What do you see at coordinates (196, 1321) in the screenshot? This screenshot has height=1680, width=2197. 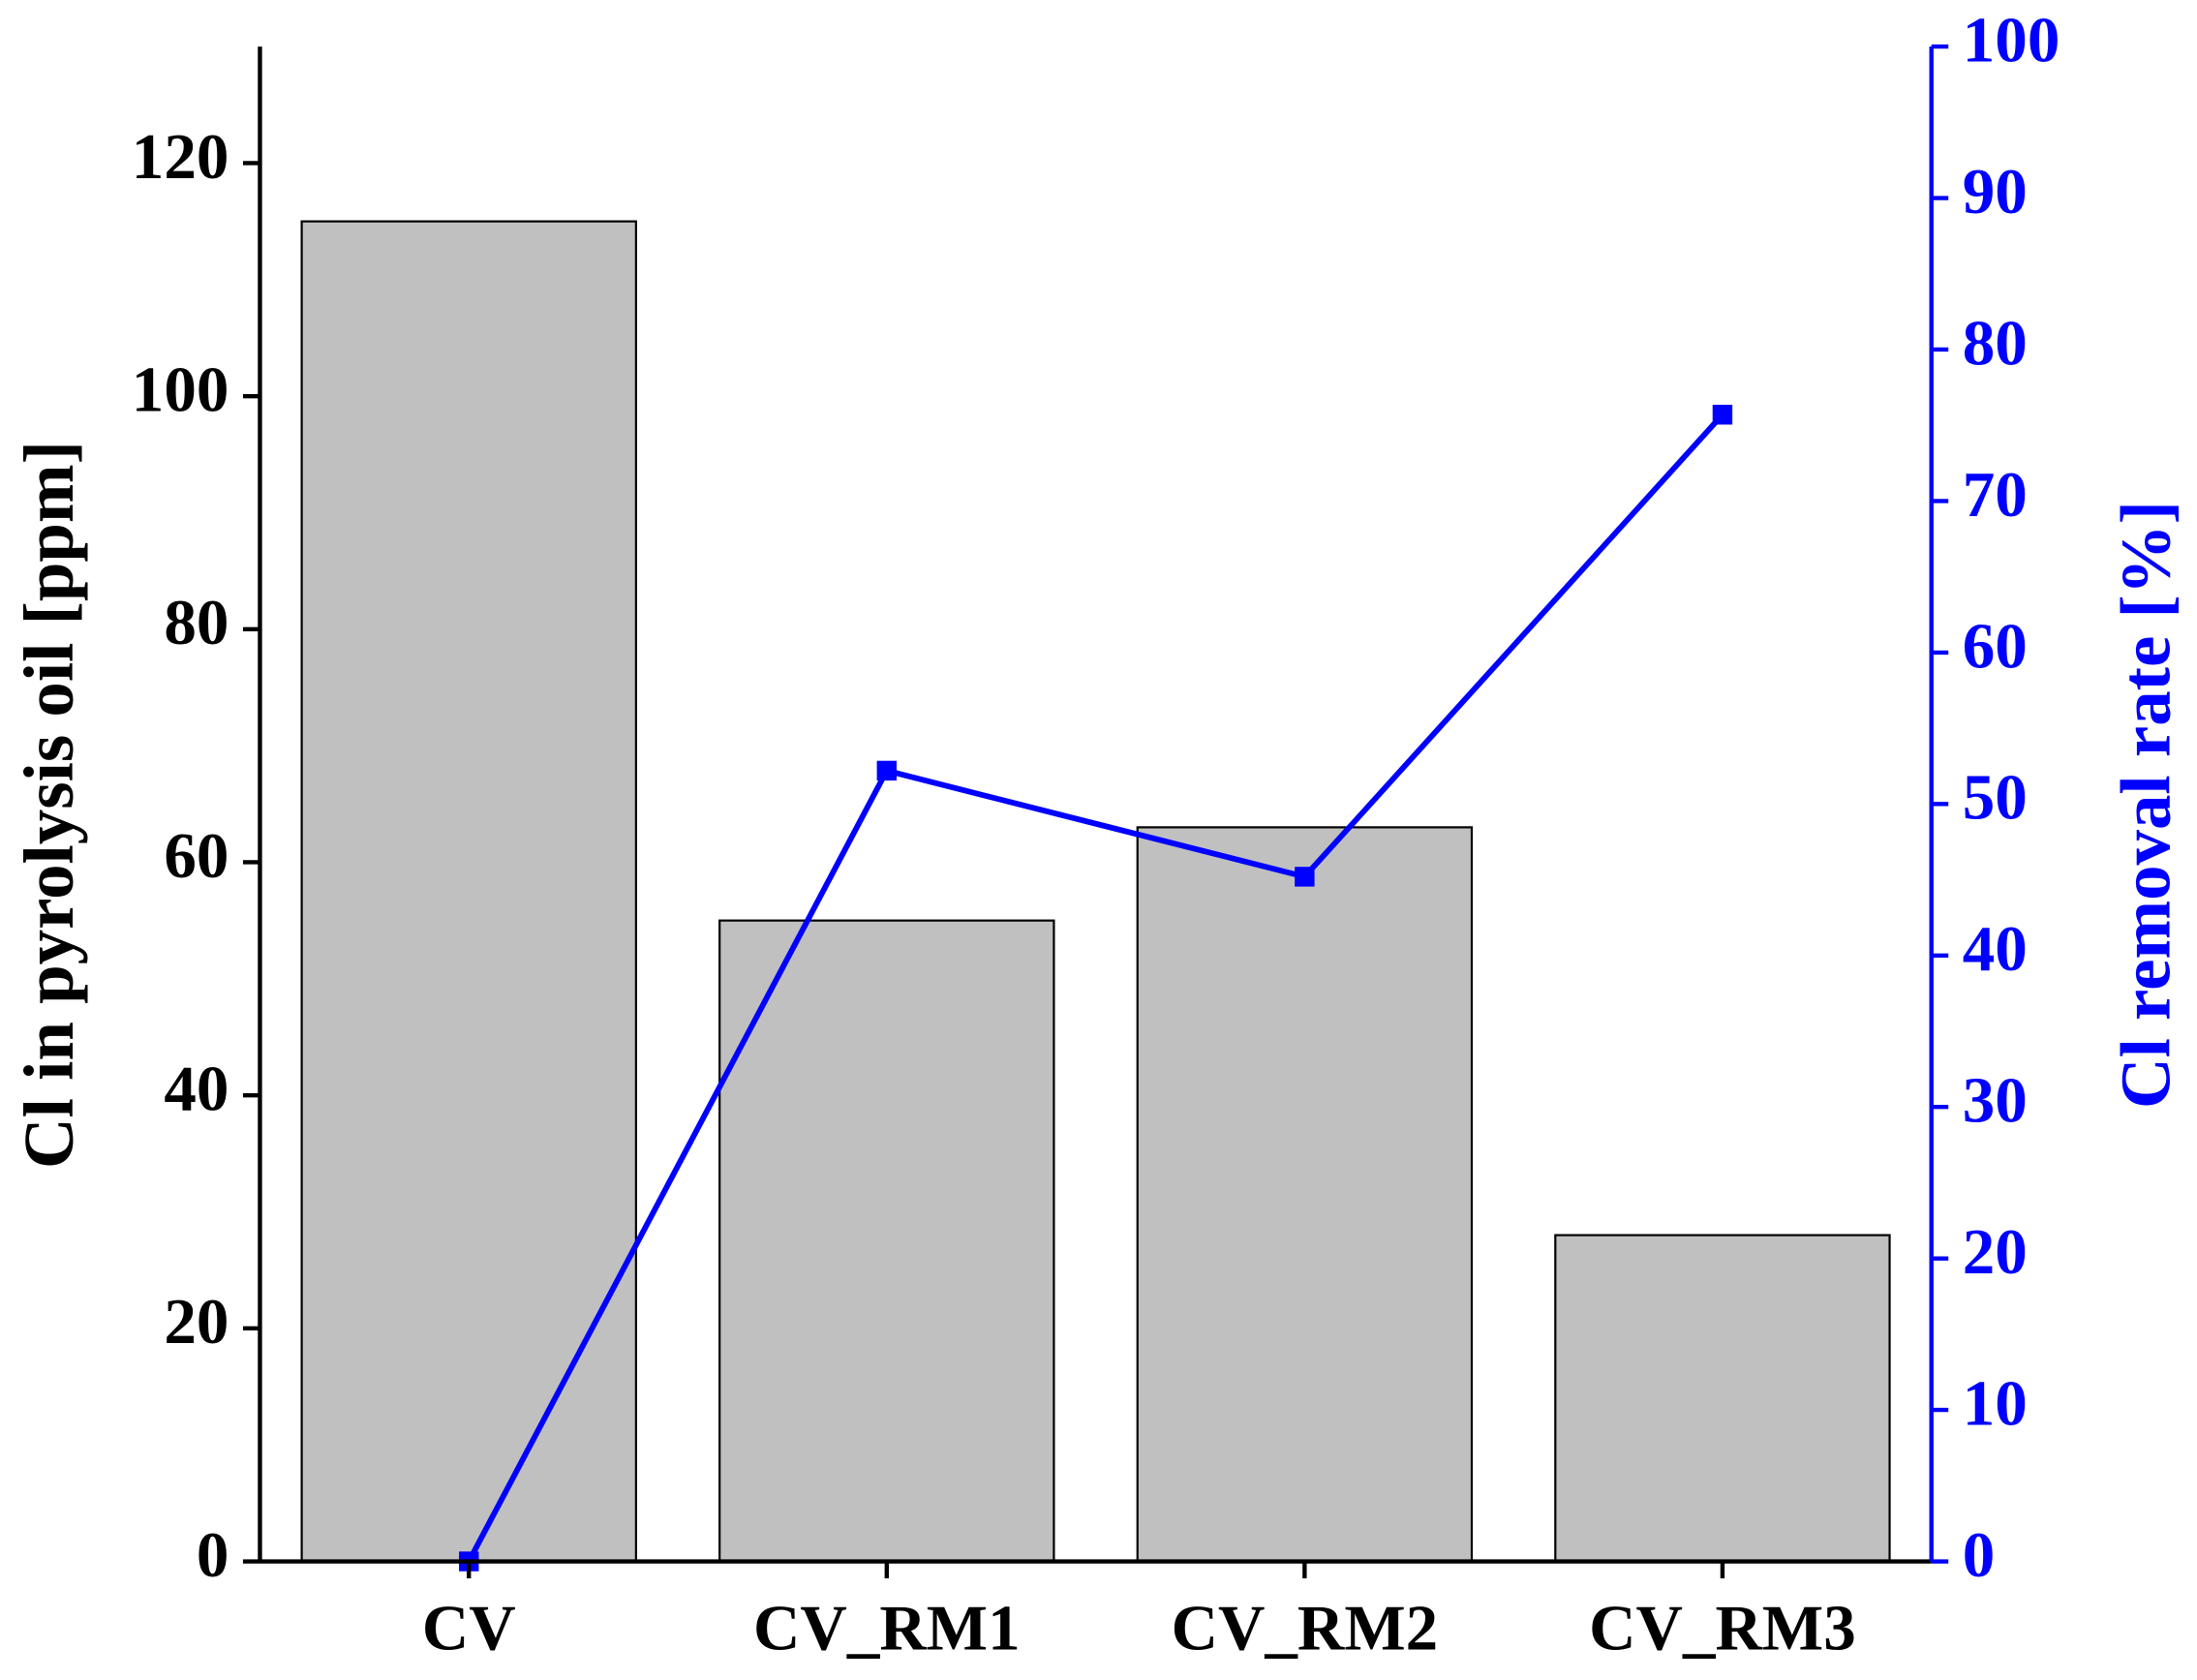 I see `y-tick-label: 20` at bounding box center [196, 1321].